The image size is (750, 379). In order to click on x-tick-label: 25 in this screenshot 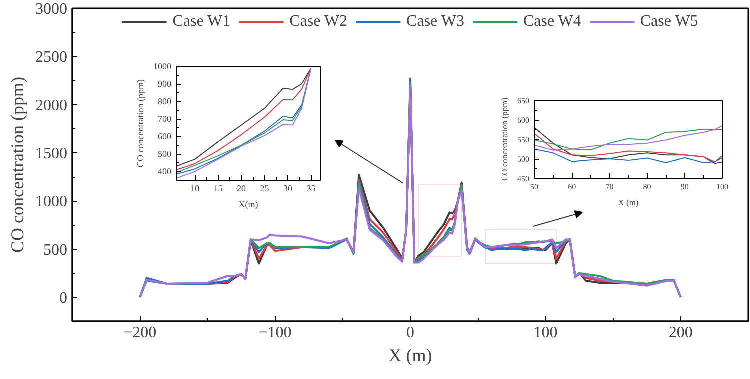, I will do `click(265, 189)`.